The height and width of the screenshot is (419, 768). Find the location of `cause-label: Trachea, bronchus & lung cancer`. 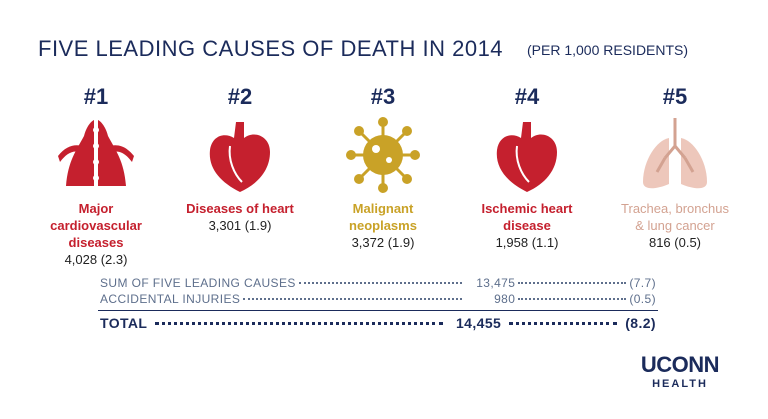

cause-label: Trachea, bronchus & lung cancer is located at coordinates (675, 217).